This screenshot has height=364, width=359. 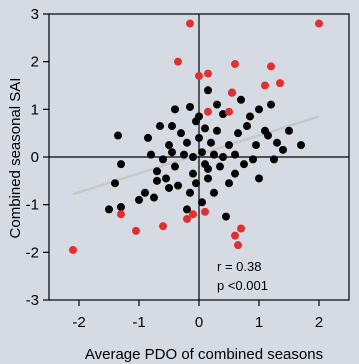 What do you see at coordinates (319, 322) in the screenshot?
I see `x-tick-label-2: 2` at bounding box center [319, 322].